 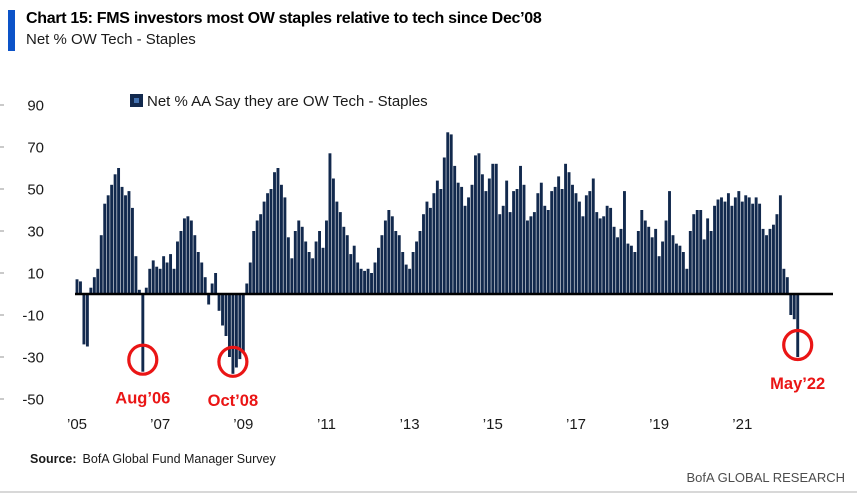 What do you see at coordinates (33, 400) in the screenshot?
I see `y-tick-label: -50` at bounding box center [33, 400].